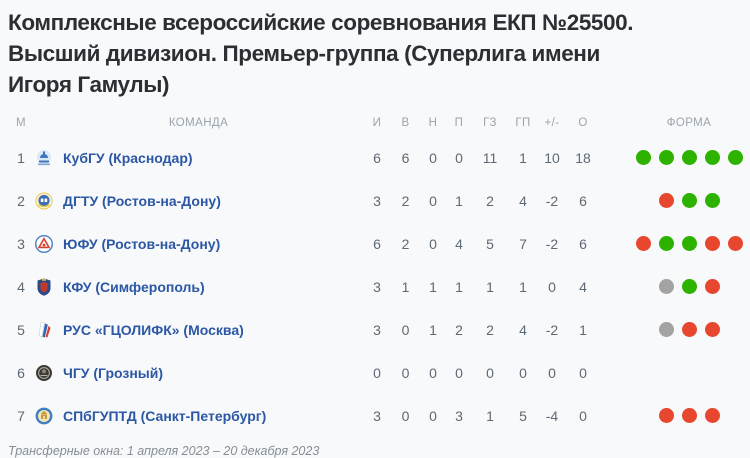  Describe the element at coordinates (379, 243) in the screenshot. I see `table-row: 3 ЮФУ (Ростов-на-Дону) 6 2 0 4 5 7 -2 6` at that location.